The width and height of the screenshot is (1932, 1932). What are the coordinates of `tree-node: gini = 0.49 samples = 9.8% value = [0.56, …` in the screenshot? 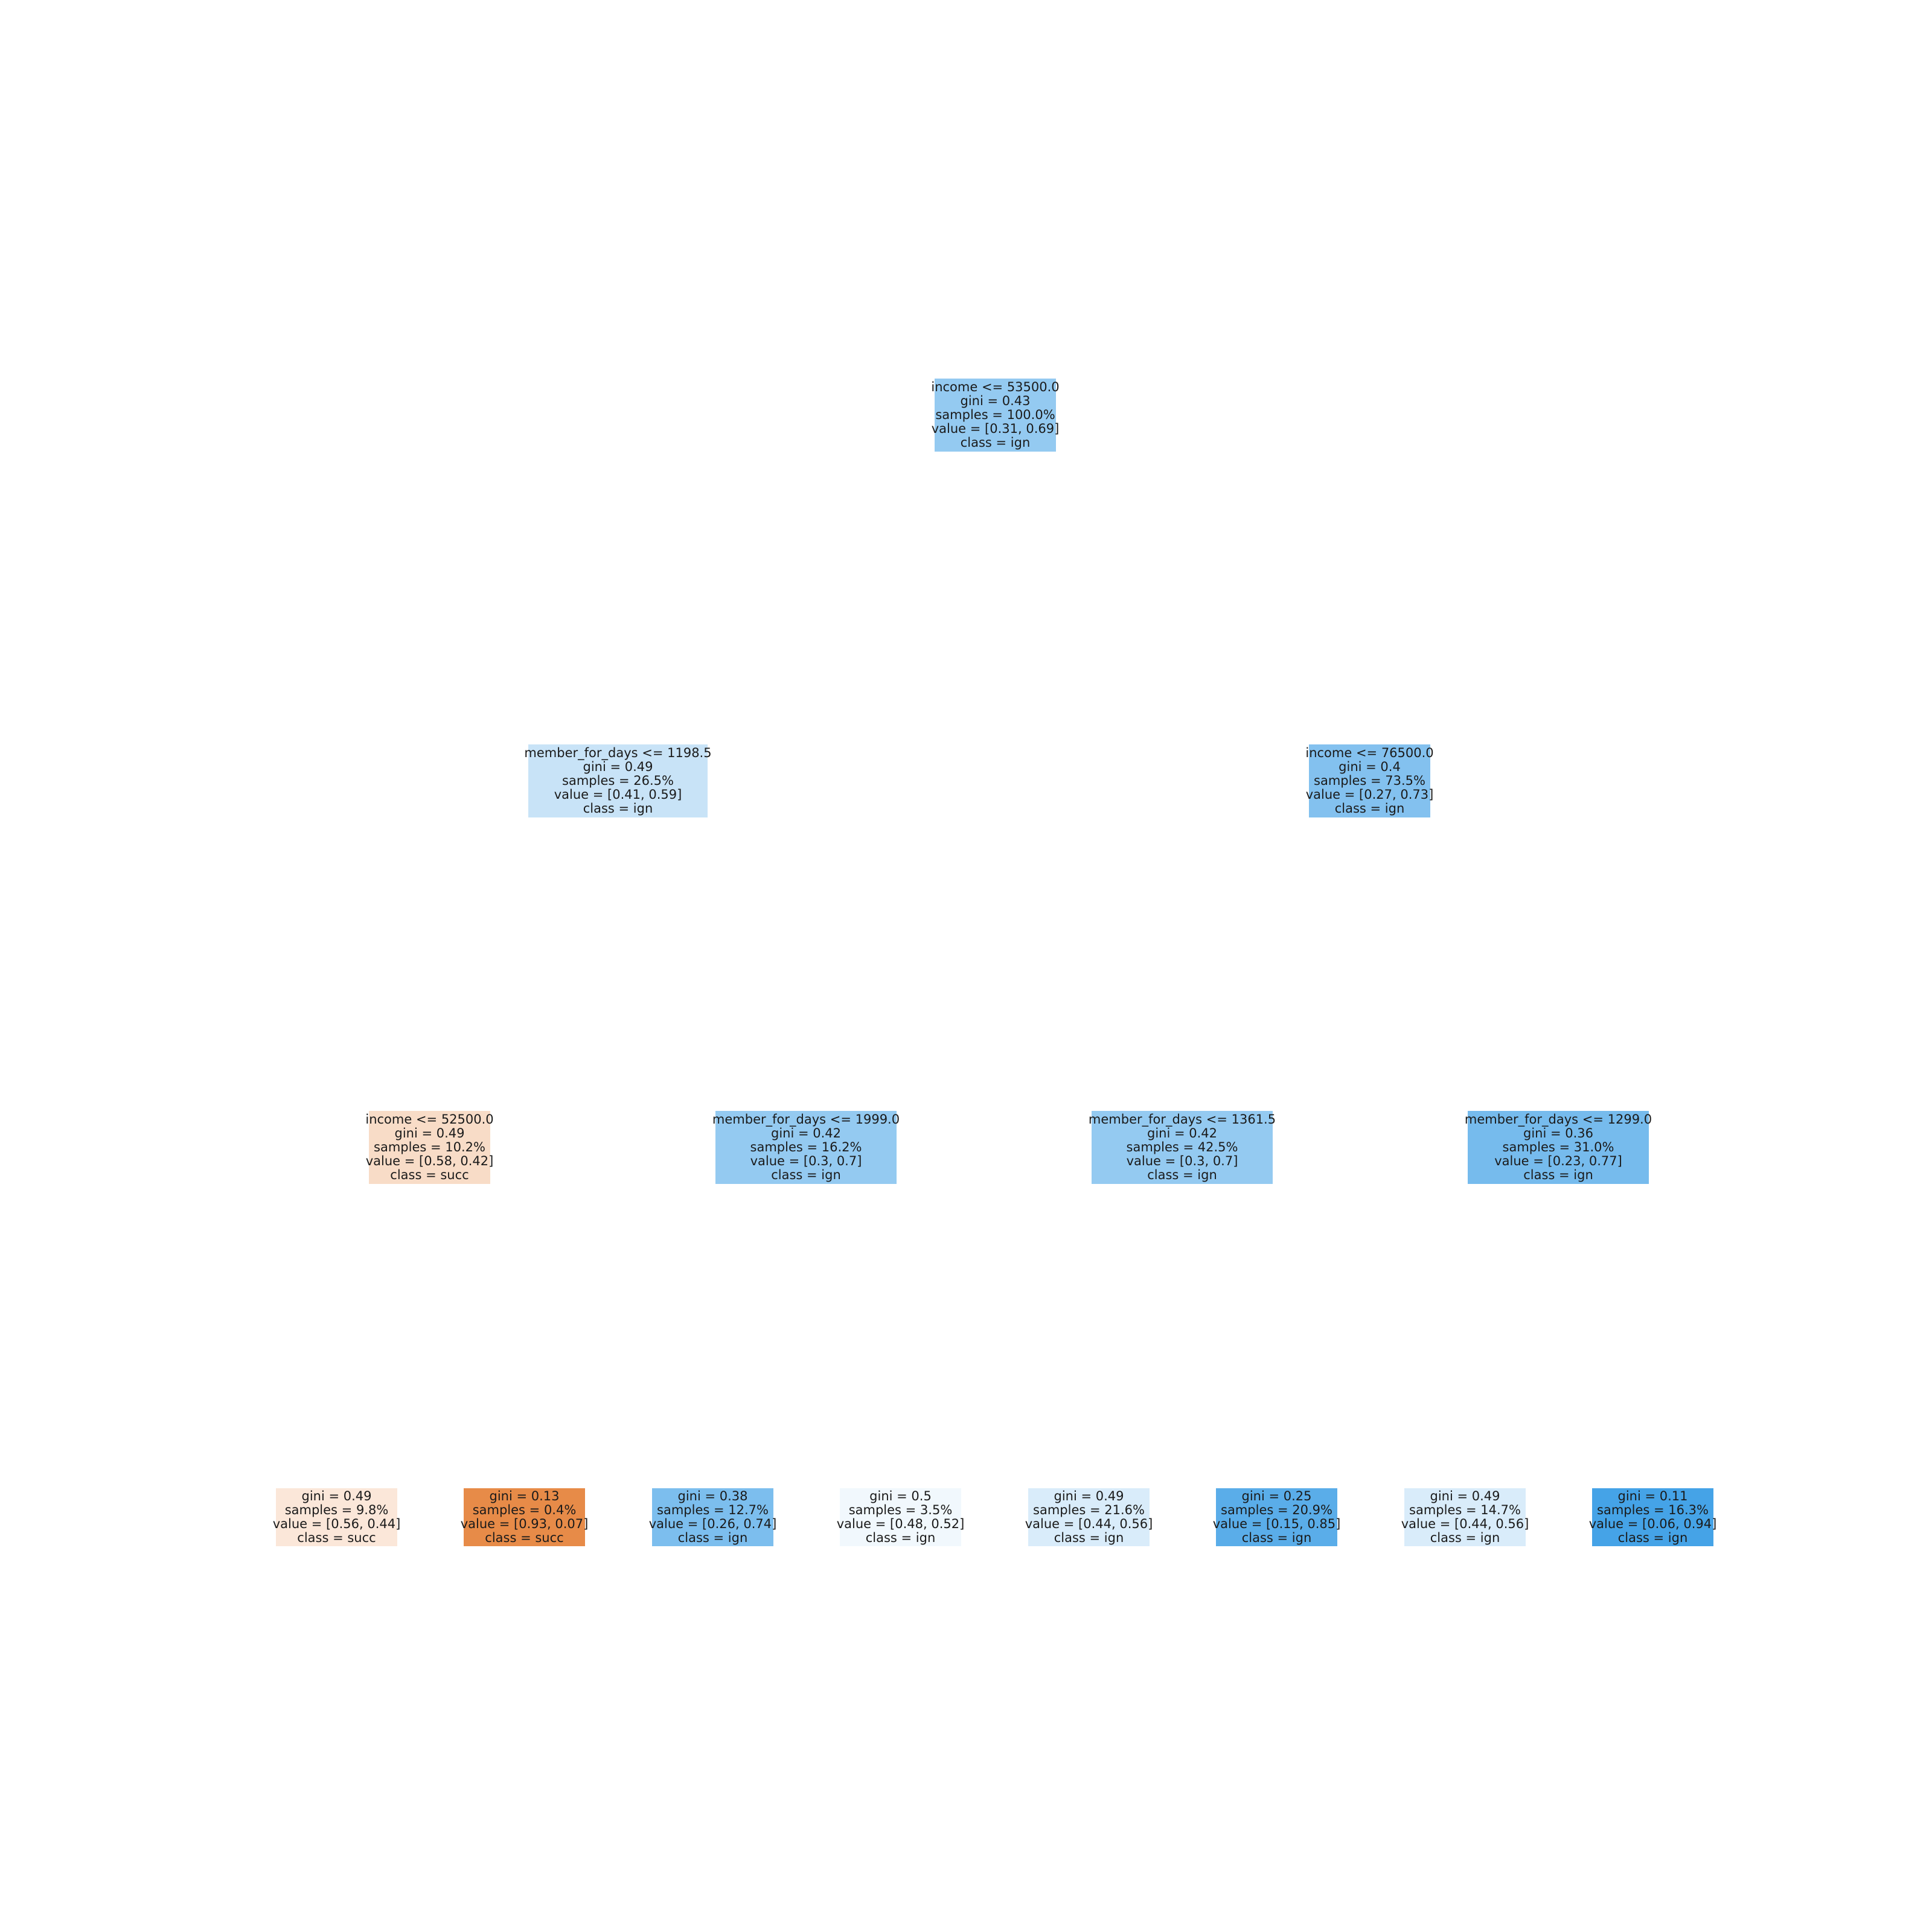 It's located at (336, 1517).